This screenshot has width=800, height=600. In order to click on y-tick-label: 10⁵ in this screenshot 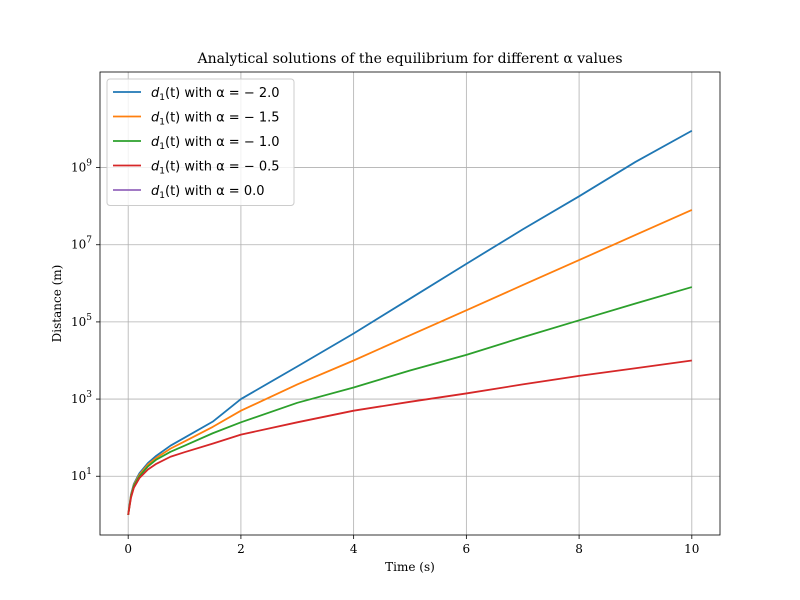, I will do `click(81, 321)`.